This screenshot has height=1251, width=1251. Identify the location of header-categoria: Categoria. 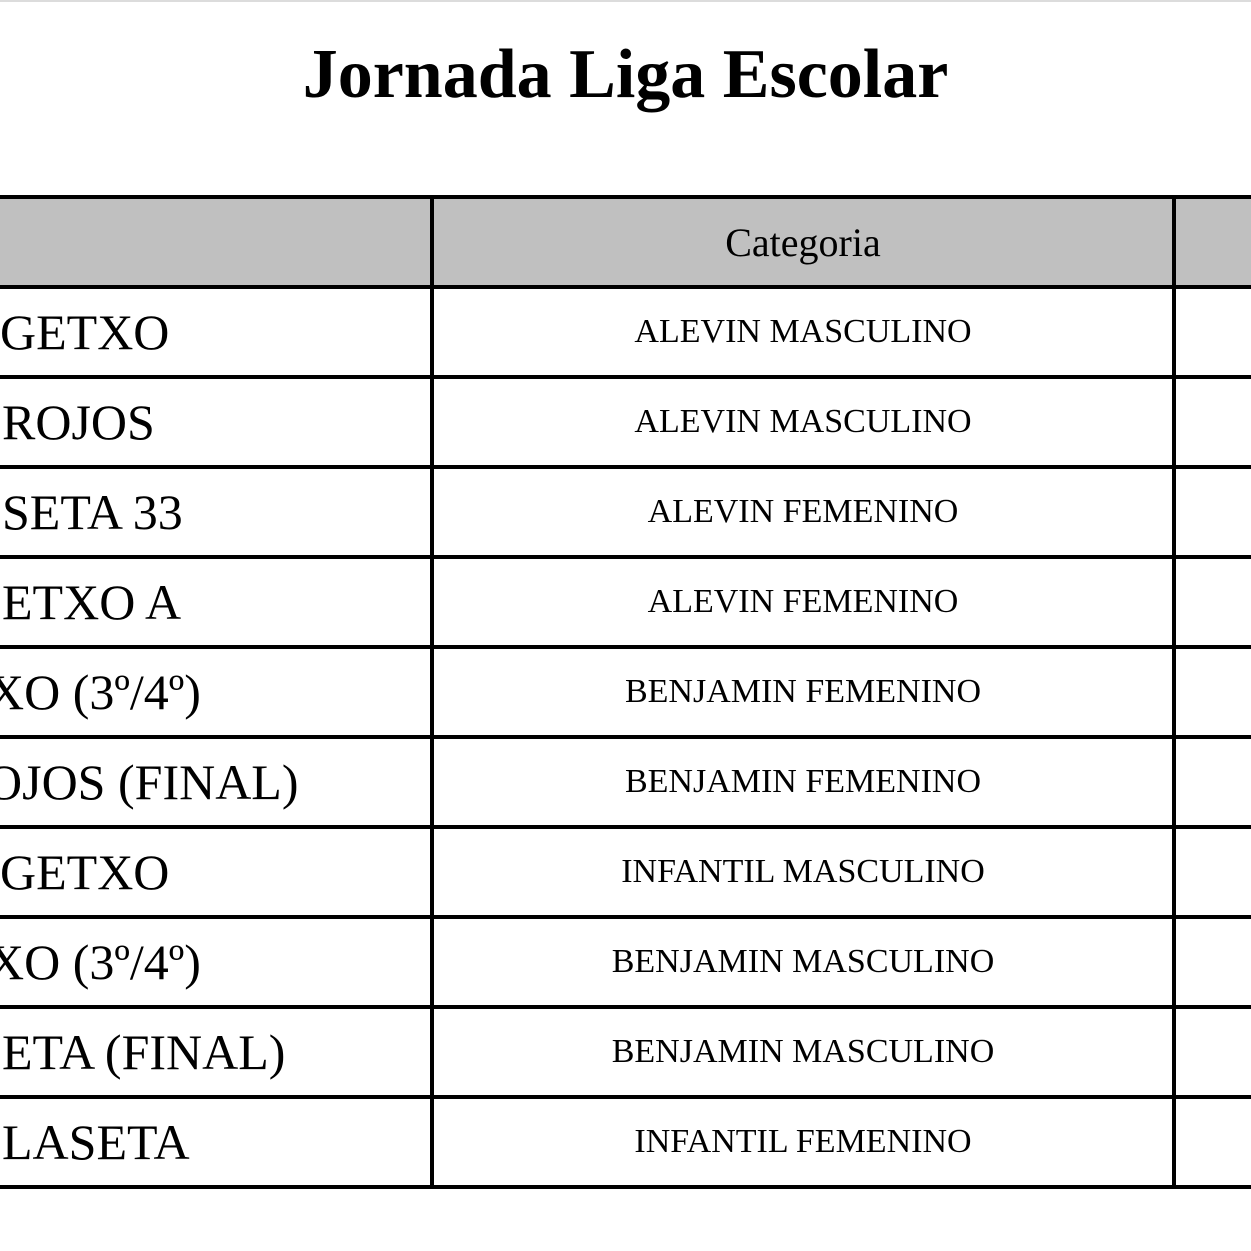
(803, 242).